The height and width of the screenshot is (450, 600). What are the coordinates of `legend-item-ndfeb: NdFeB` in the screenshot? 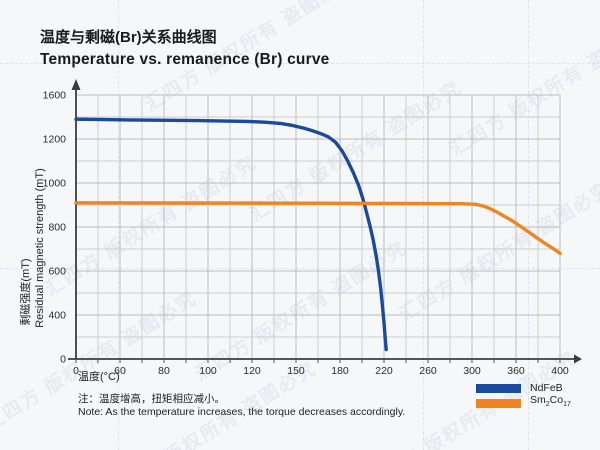 It's located at (523, 388).